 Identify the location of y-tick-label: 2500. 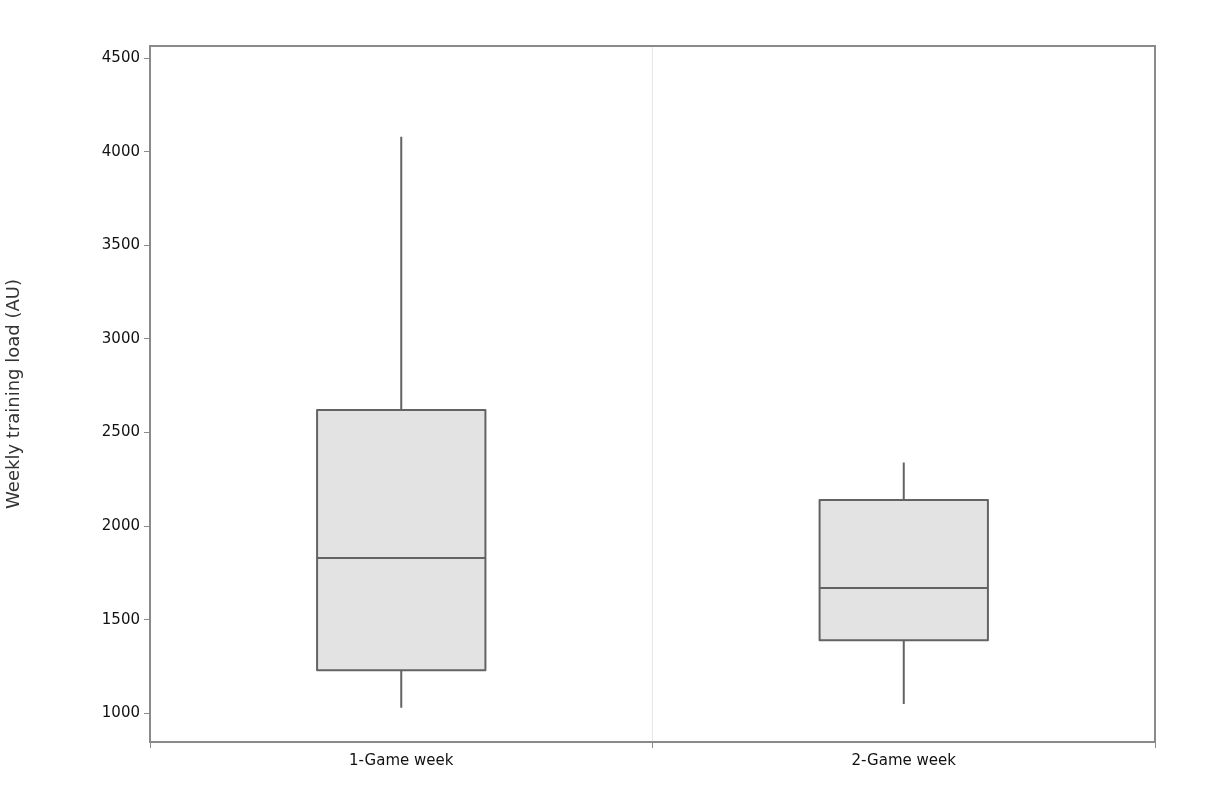
(120, 431).